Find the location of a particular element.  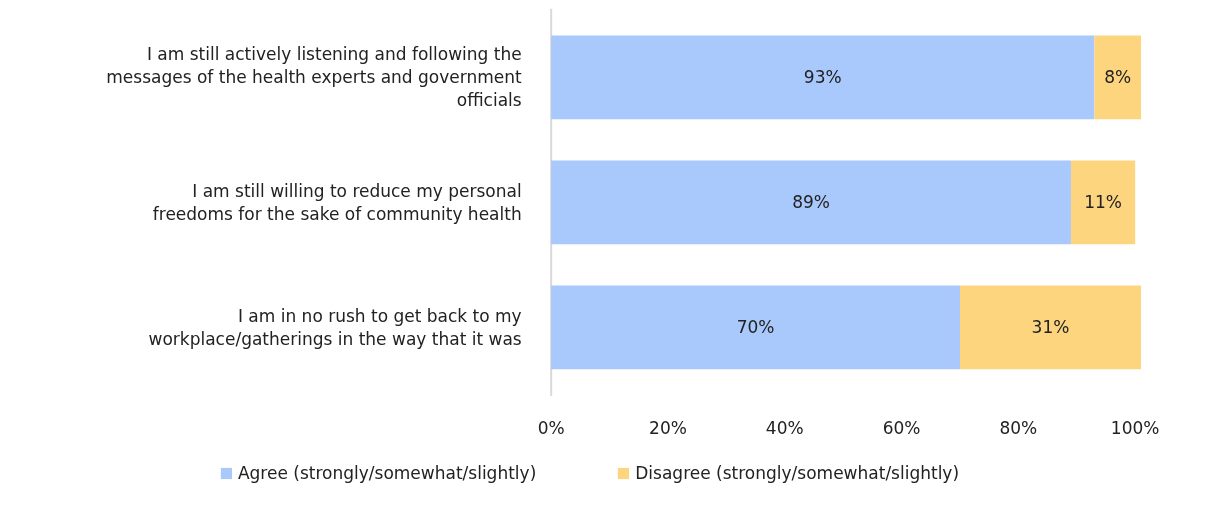

legend-label: Disagree (strongly/somewhat/slightly) is located at coordinates (797, 473).